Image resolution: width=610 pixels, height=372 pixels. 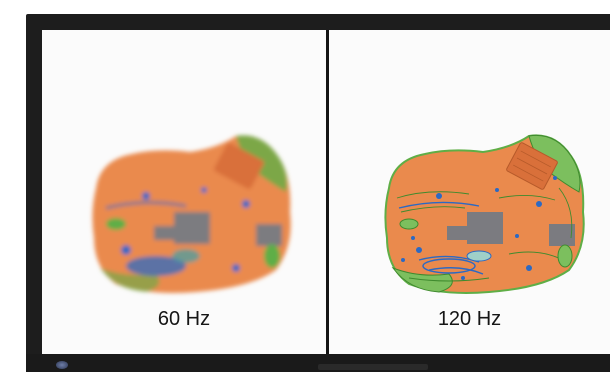 I want to click on terrain-map-sharp, so click(x=484, y=214).